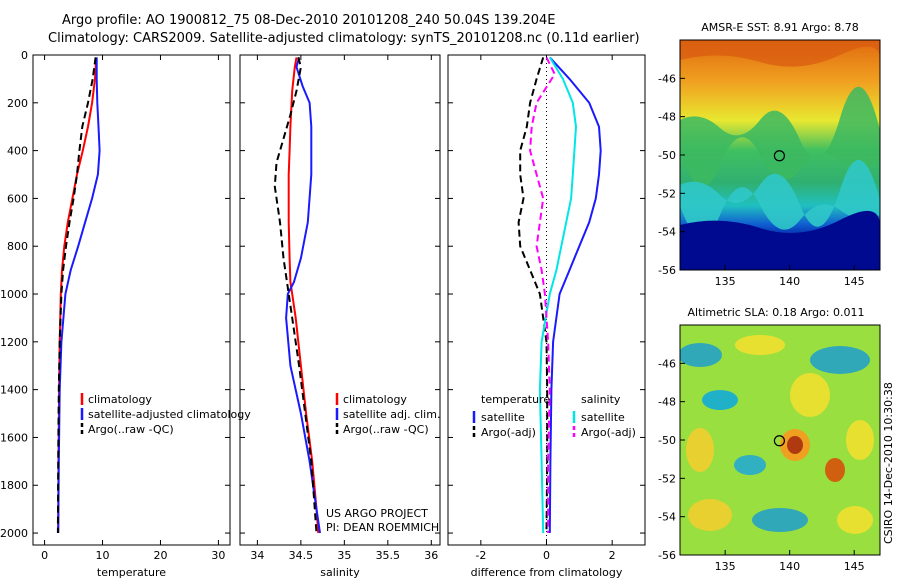  What do you see at coordinates (17, 246) in the screenshot?
I see `y-tick-label: 800` at bounding box center [17, 246].